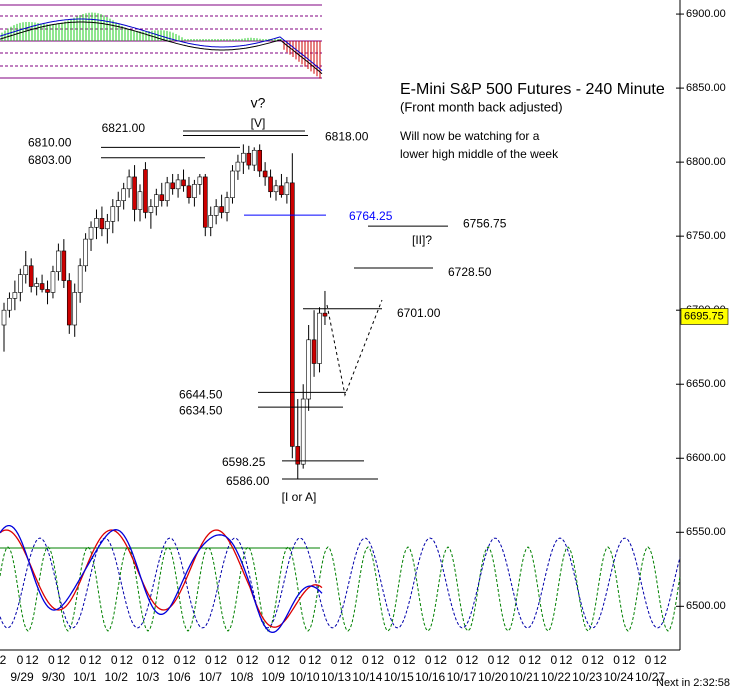 This screenshot has width=738, height=688. I want to click on wave-label: [I or A], so click(299, 497).